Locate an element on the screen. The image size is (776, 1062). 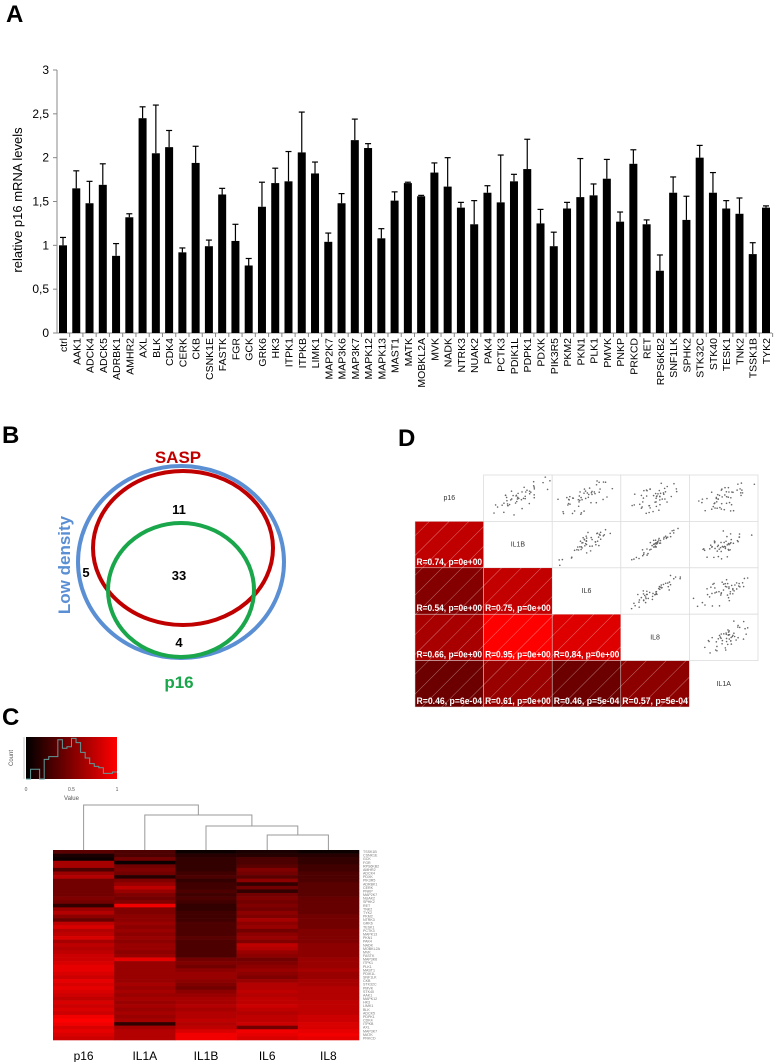
x-tick-label: GRK6 is located at coordinates (263, 352).